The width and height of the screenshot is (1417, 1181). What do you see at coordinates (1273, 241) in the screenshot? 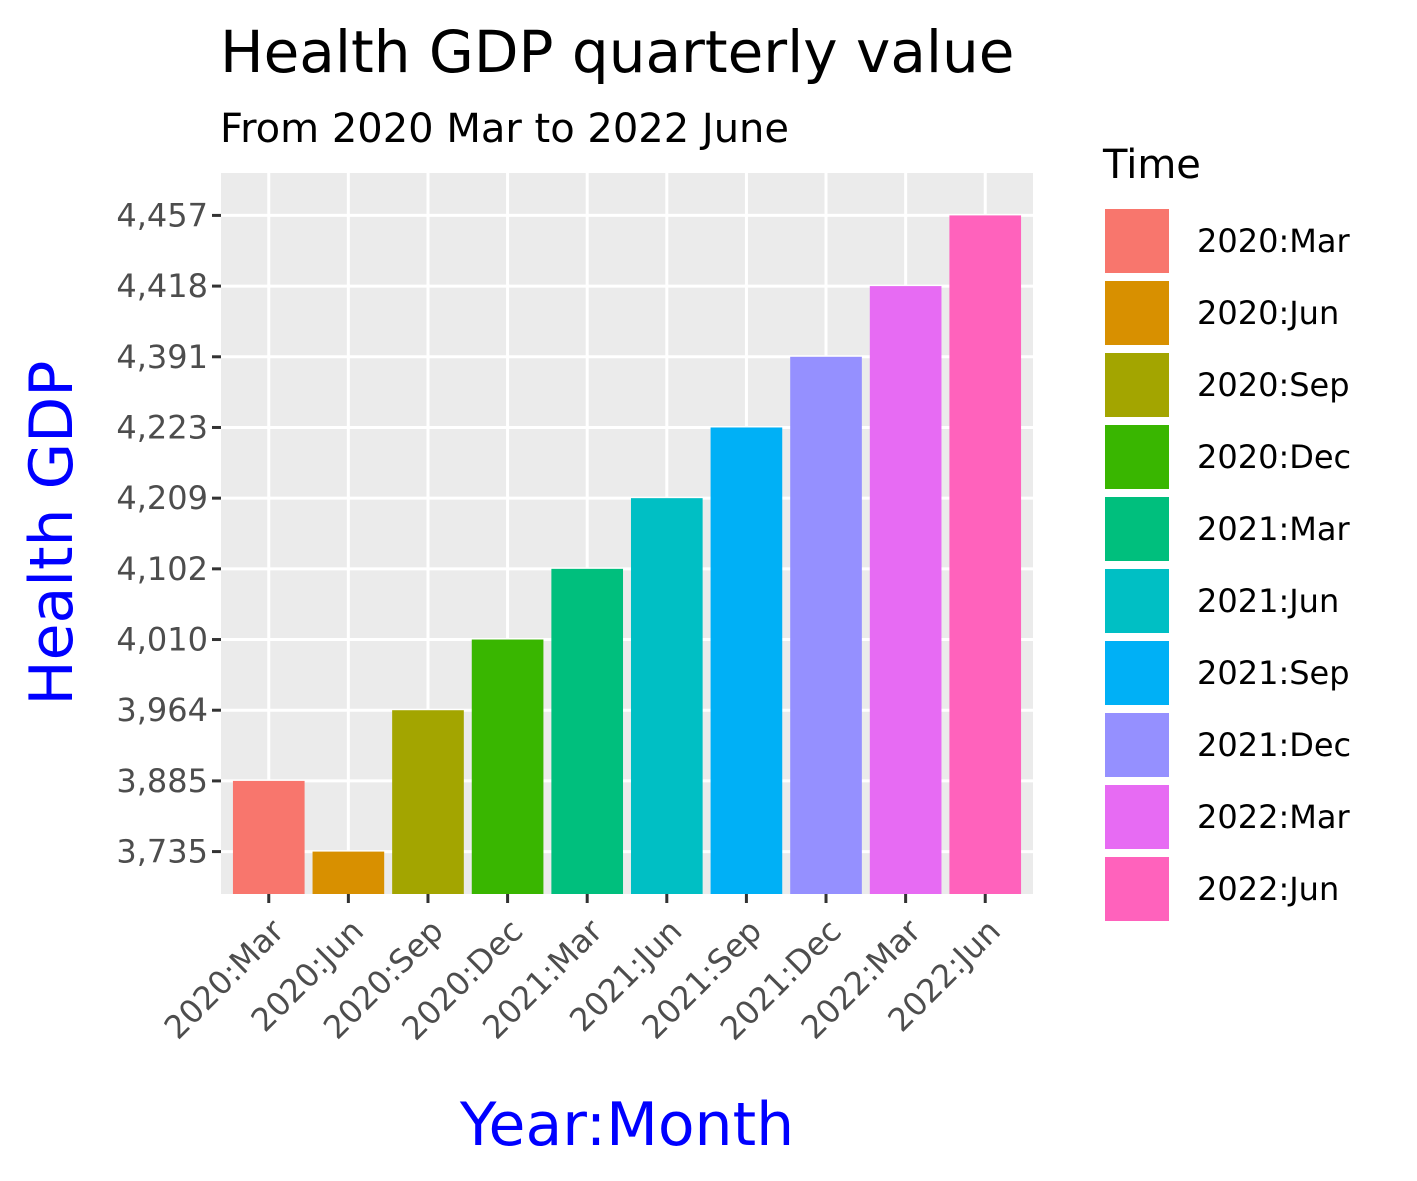
I see `legend-label: 2020:Mar` at bounding box center [1273, 241].